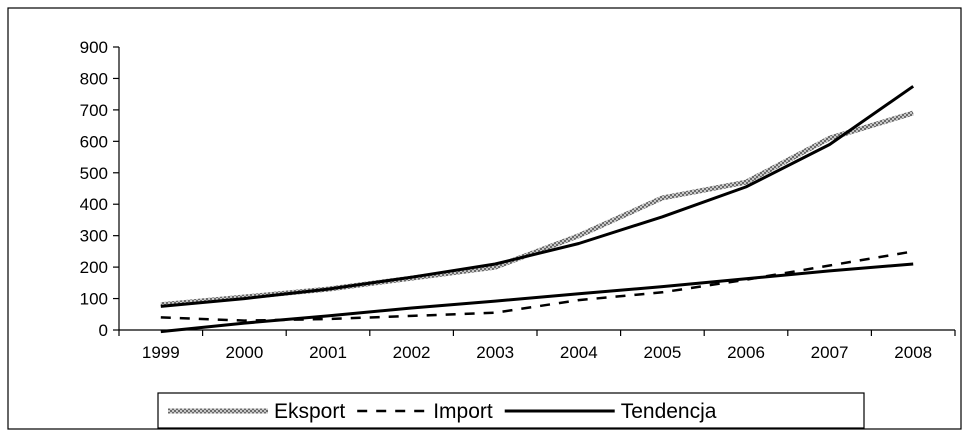 The width and height of the screenshot is (966, 434). What do you see at coordinates (94, 110) in the screenshot?
I see `y-tick-label: 700` at bounding box center [94, 110].